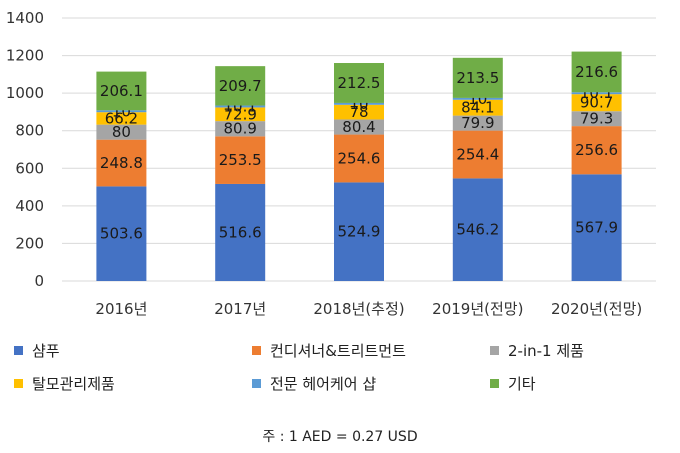 The image size is (680, 453). What do you see at coordinates (358, 309) in the screenshot?
I see `x-tick-label: 2018년(추정)` at bounding box center [358, 309].